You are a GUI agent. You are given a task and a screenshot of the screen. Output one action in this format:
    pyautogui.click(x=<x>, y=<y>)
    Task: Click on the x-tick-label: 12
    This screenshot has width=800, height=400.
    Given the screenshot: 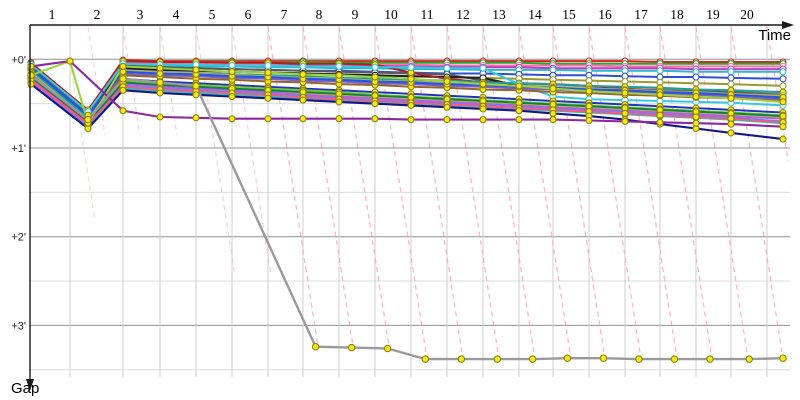 What is the action you would take?
    pyautogui.click(x=463, y=14)
    